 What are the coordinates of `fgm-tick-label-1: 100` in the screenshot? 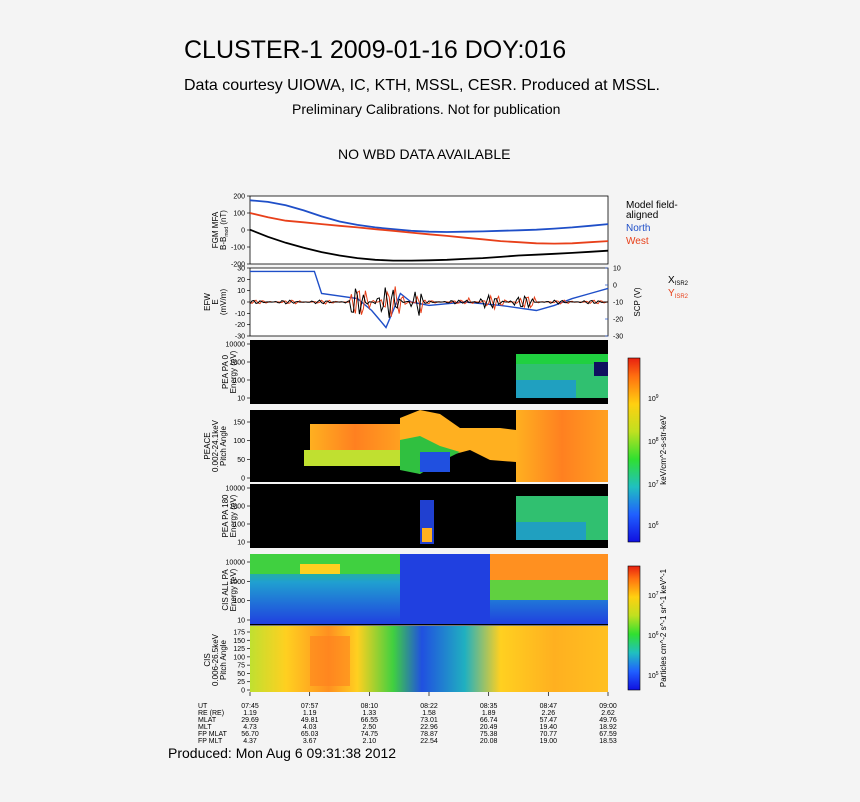 It's located at (239, 214).